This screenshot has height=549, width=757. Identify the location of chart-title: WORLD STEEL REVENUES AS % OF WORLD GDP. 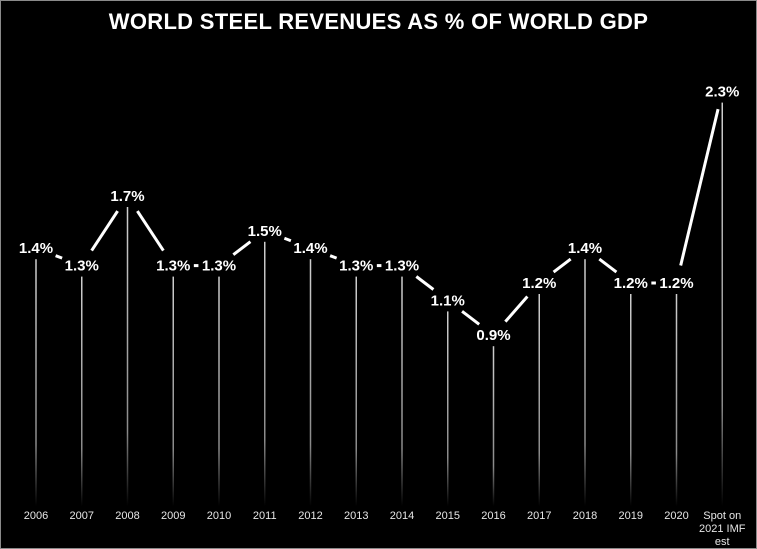
(378, 21).